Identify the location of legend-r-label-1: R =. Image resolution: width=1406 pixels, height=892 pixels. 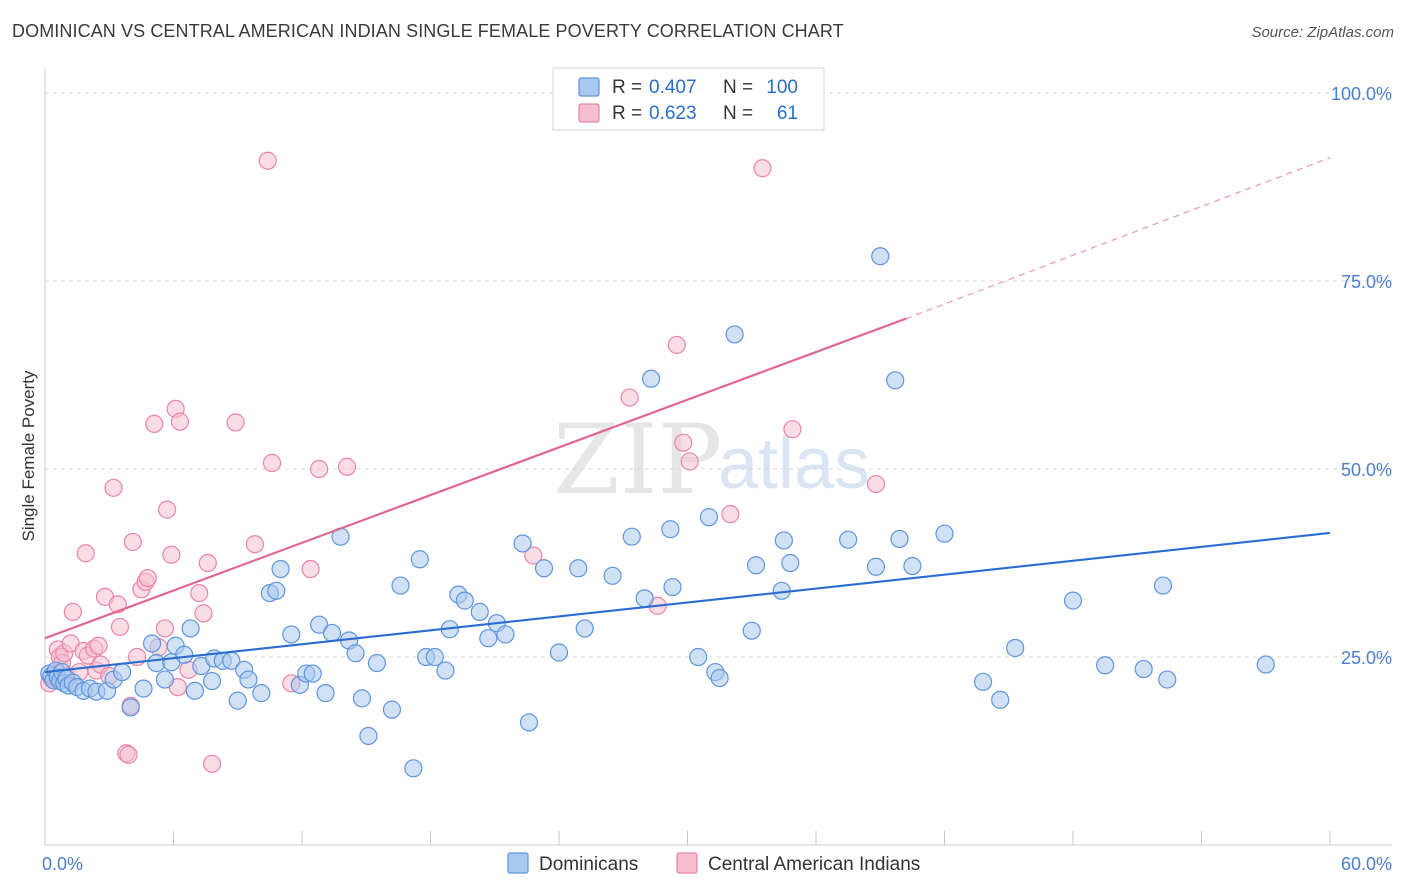
(627, 87).